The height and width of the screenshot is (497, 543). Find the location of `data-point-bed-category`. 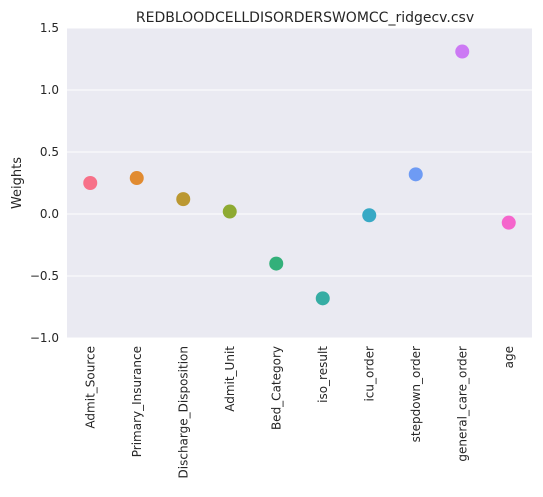

data-point-bed-category is located at coordinates (276, 263).